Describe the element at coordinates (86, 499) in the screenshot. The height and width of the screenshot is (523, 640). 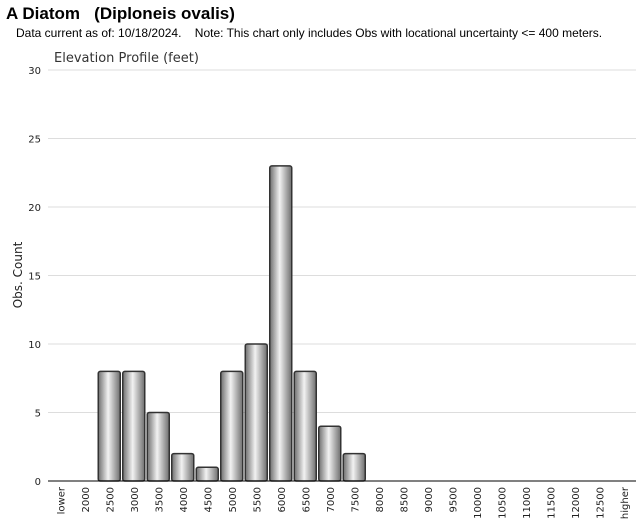
I see `x-tick-label: 2000` at that location.